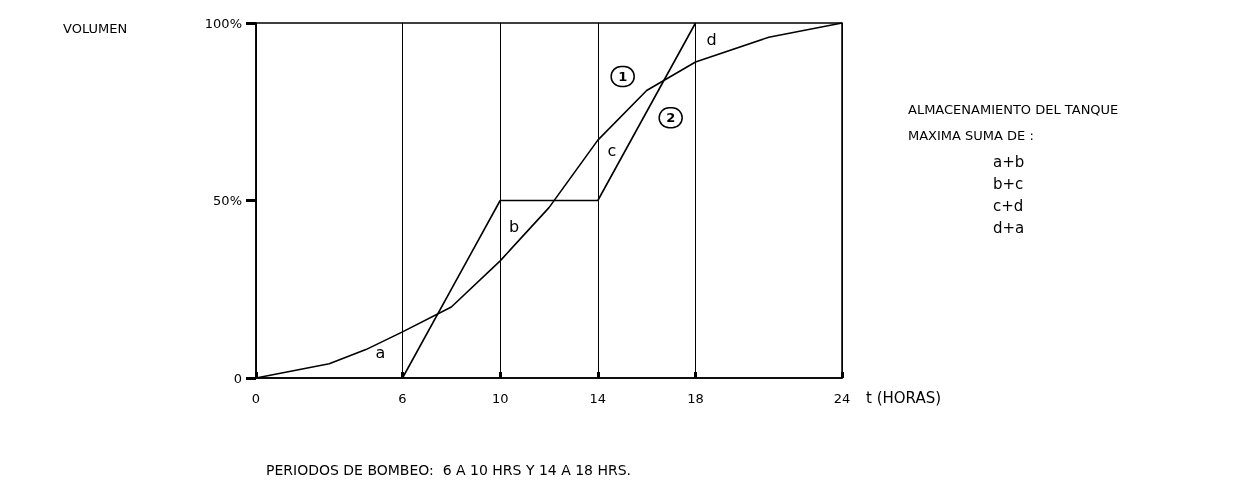 The image size is (1254, 491). Describe the element at coordinates (711, 39) in the screenshot. I see `annotation: d` at that location.